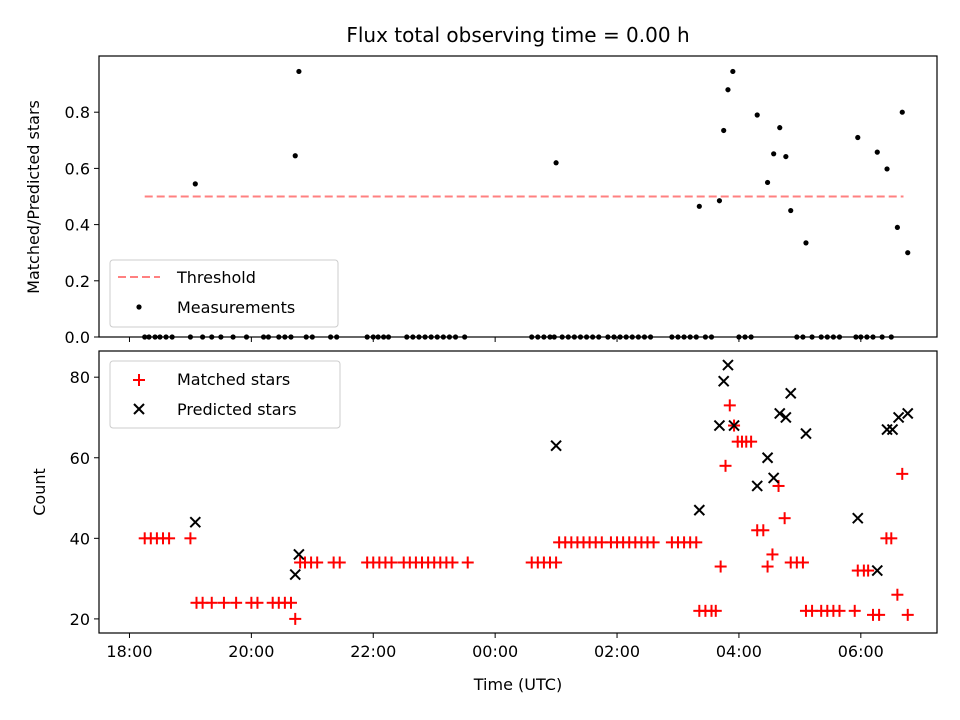 This screenshot has height=720, width=960. I want to click on bottom-y-tick-label: 20, so click(80, 619).